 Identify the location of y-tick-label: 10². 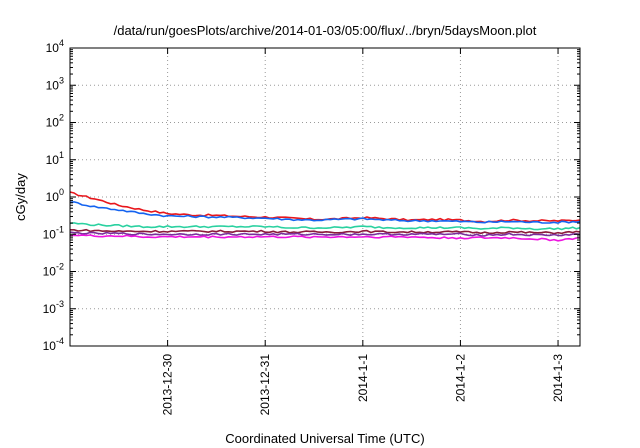
(55, 121).